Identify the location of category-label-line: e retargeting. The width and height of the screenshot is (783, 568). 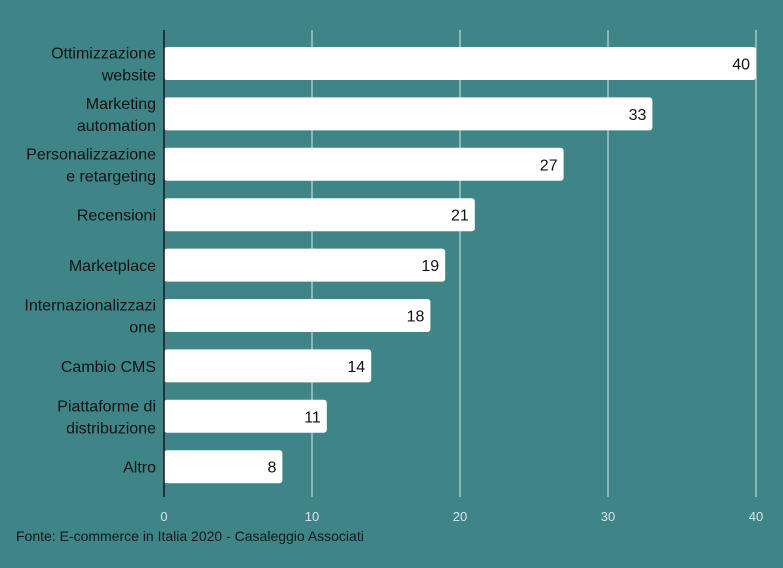
(111, 176).